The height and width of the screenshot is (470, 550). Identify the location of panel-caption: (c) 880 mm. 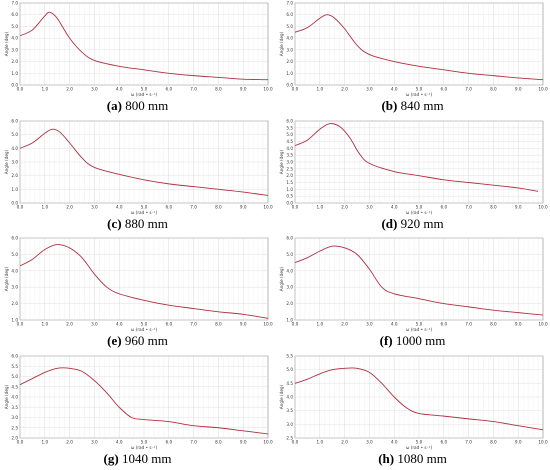
(137, 223).